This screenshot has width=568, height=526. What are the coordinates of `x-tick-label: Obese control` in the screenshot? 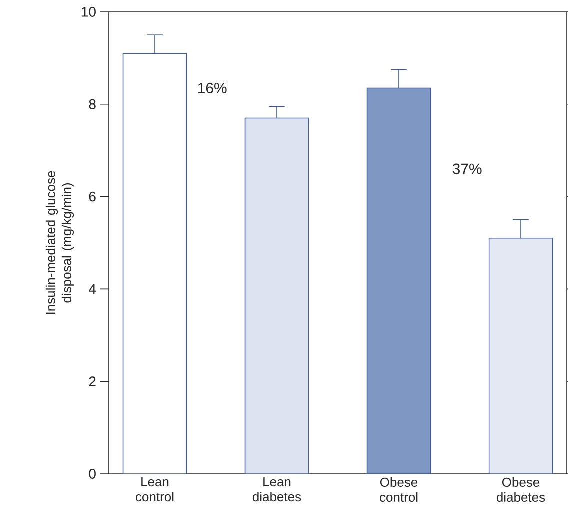 It's located at (399, 490).